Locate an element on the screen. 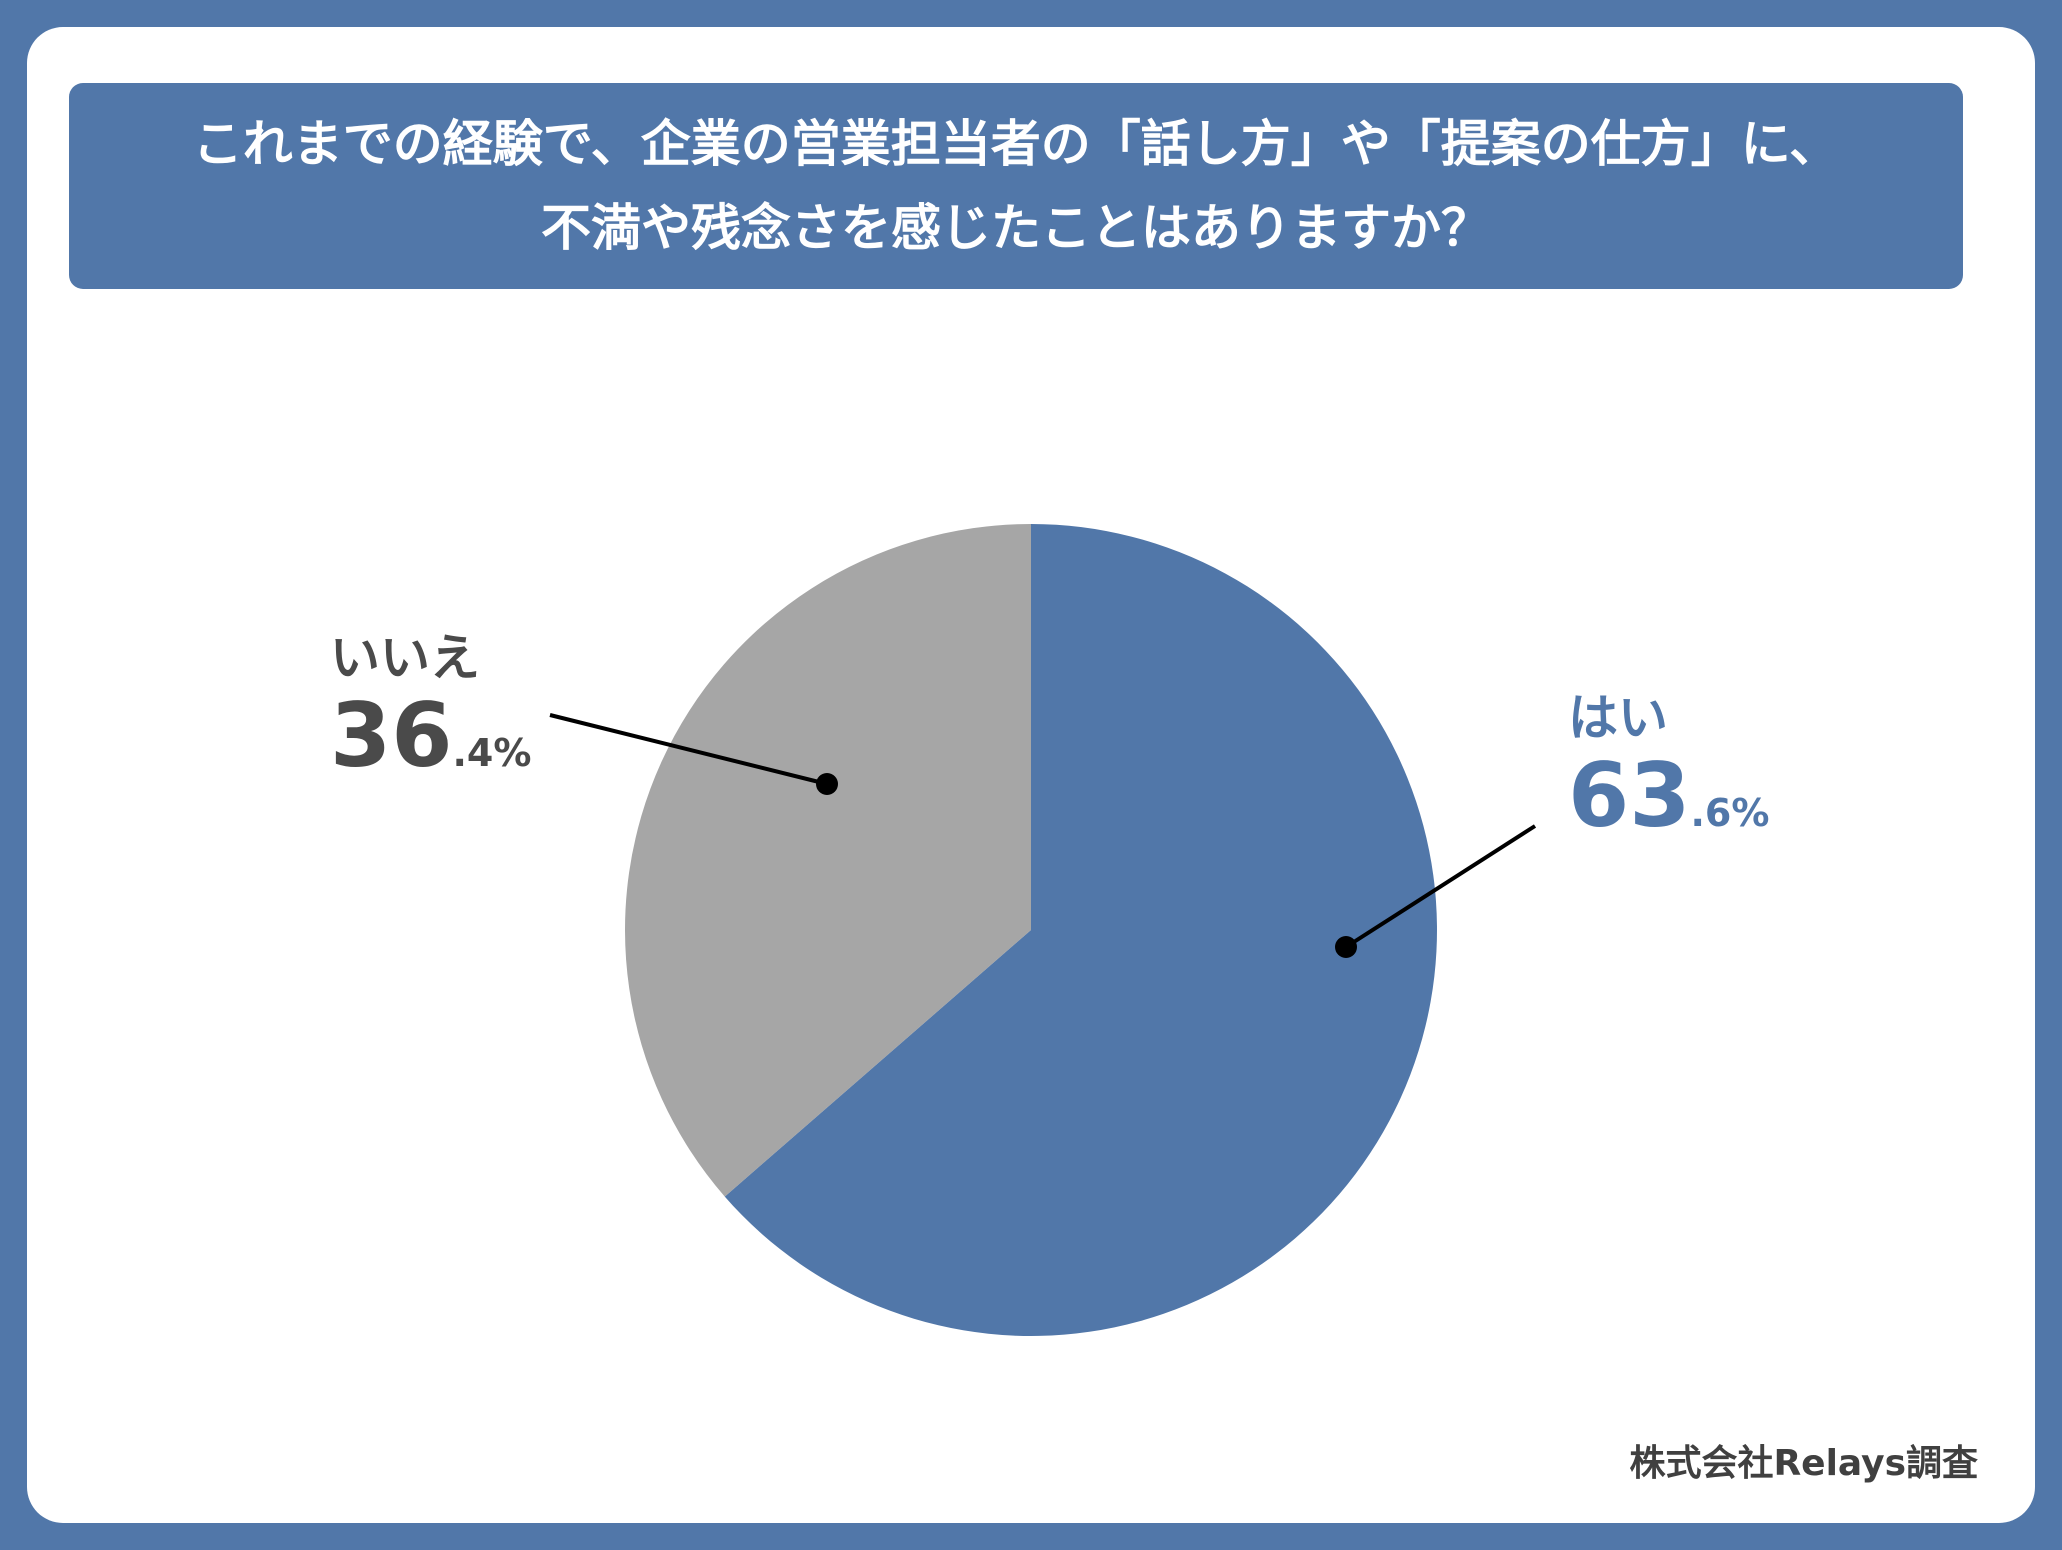 The width and height of the screenshot is (2062, 1550). label-yes: はい 63.6% is located at coordinates (1668, 774).